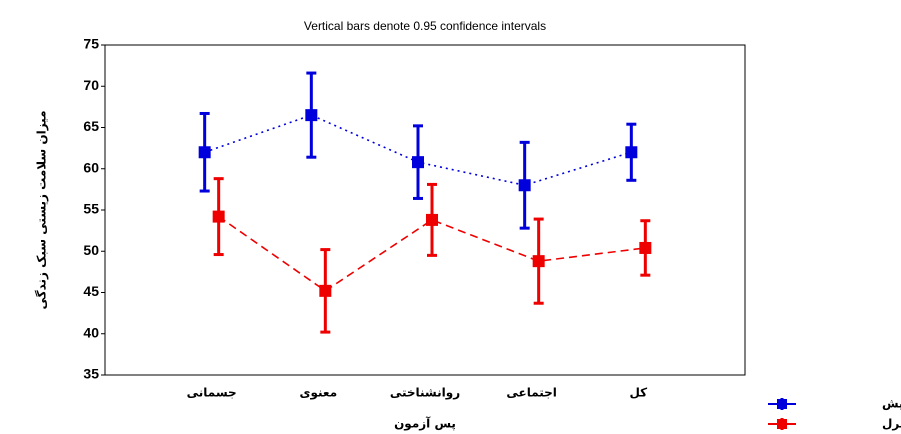 The height and width of the screenshot is (434, 901). What do you see at coordinates (319, 393) in the screenshot?
I see `x-tick-label: معنوی` at bounding box center [319, 393].